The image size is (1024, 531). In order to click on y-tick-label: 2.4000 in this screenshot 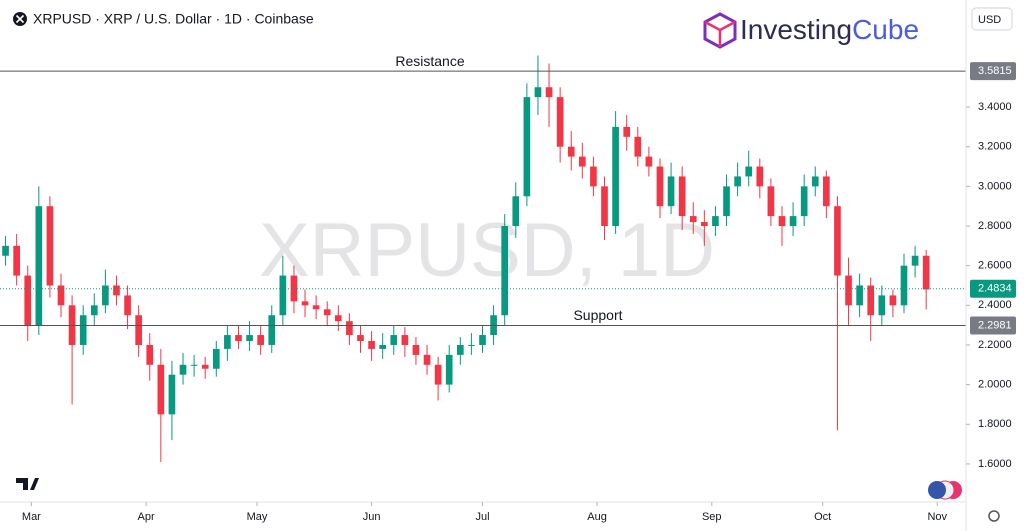, I will do `click(995, 305)`.